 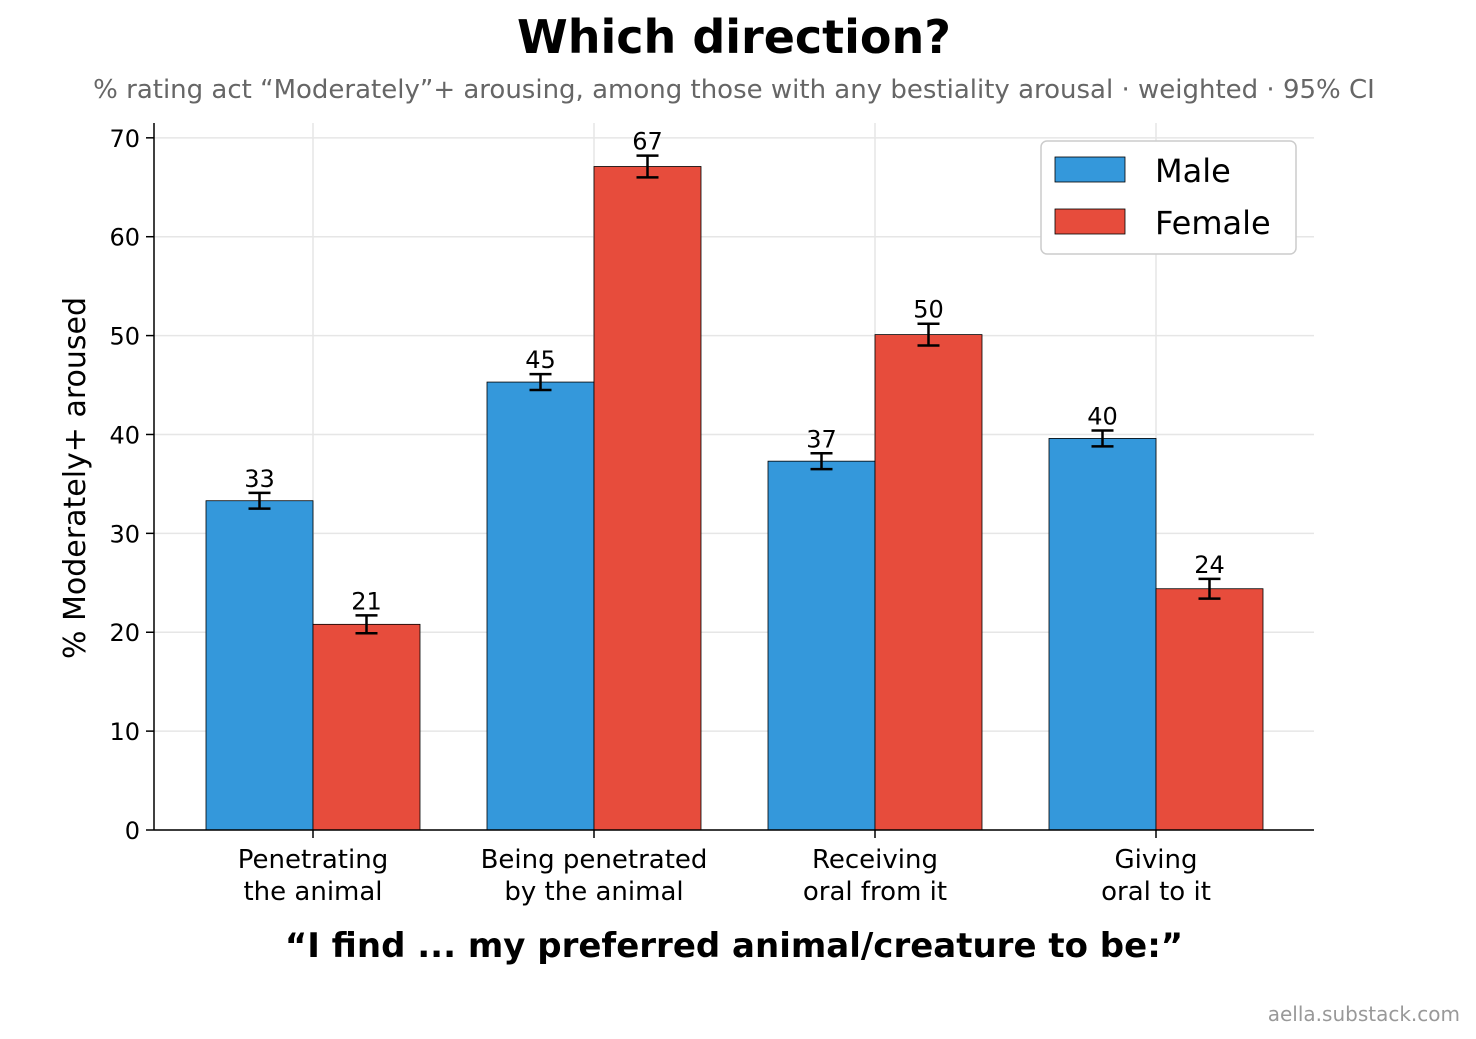 I want to click on x-tick-label: by the animal, so click(x=593, y=892).